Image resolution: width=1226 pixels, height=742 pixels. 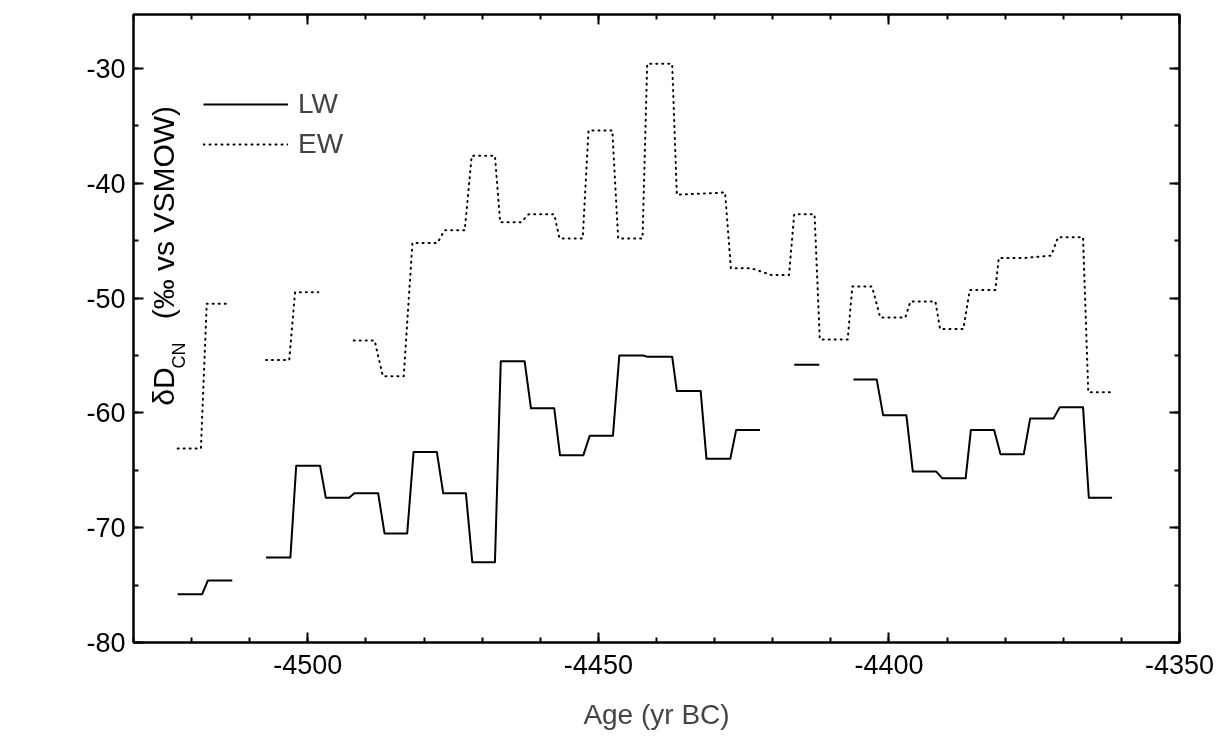 I want to click on x-tick-label: -4400, so click(x=889, y=664).